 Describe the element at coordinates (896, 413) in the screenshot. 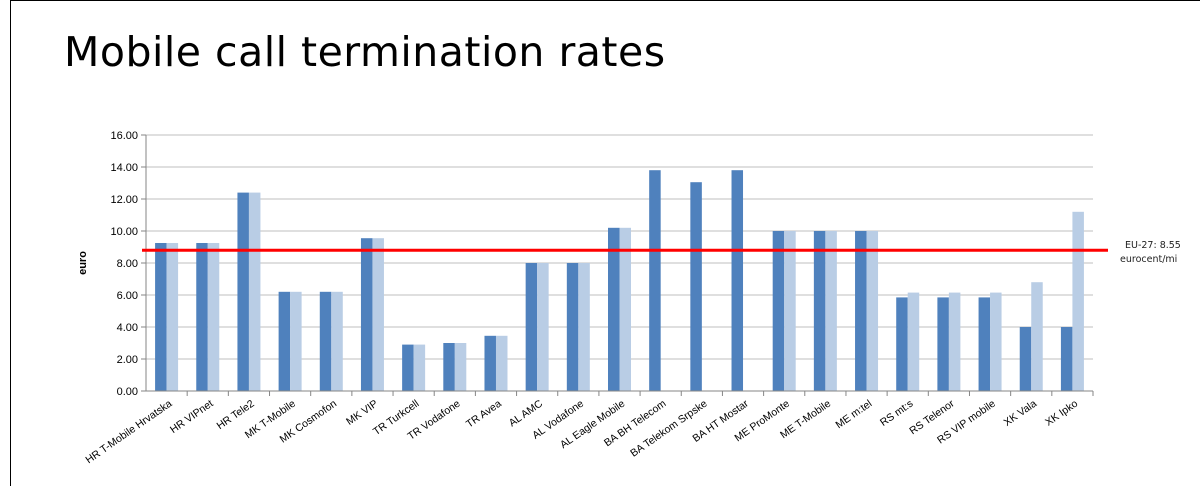

I see `x-tick-label: RS mt:s` at that location.